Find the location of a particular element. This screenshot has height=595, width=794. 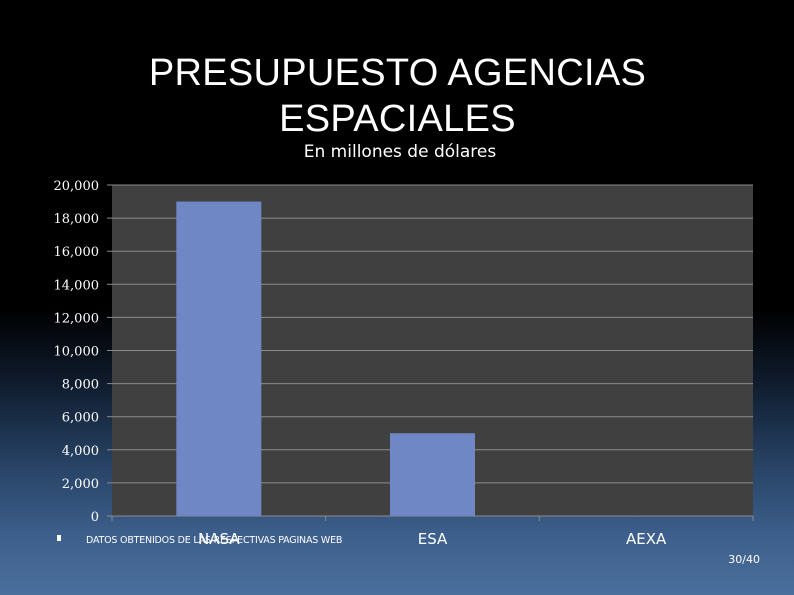

y-tick-label: 8,000 is located at coordinates (80, 385).